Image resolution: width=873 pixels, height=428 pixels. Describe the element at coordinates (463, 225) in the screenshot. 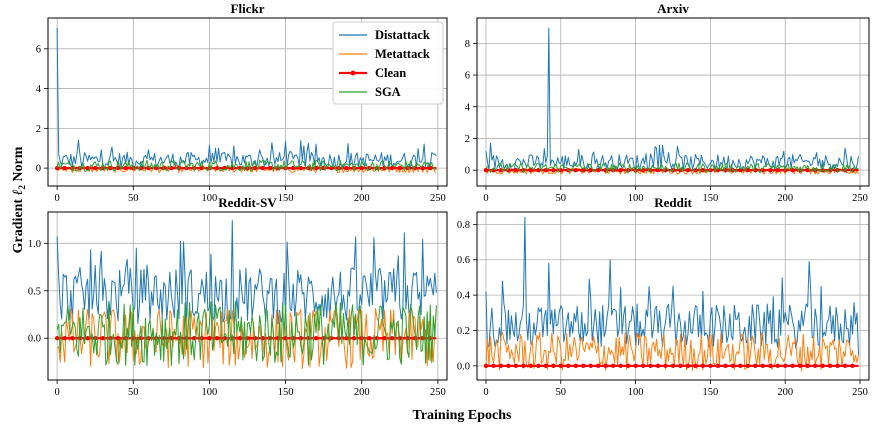

I see `y-tick-label: 0.8` at that location.